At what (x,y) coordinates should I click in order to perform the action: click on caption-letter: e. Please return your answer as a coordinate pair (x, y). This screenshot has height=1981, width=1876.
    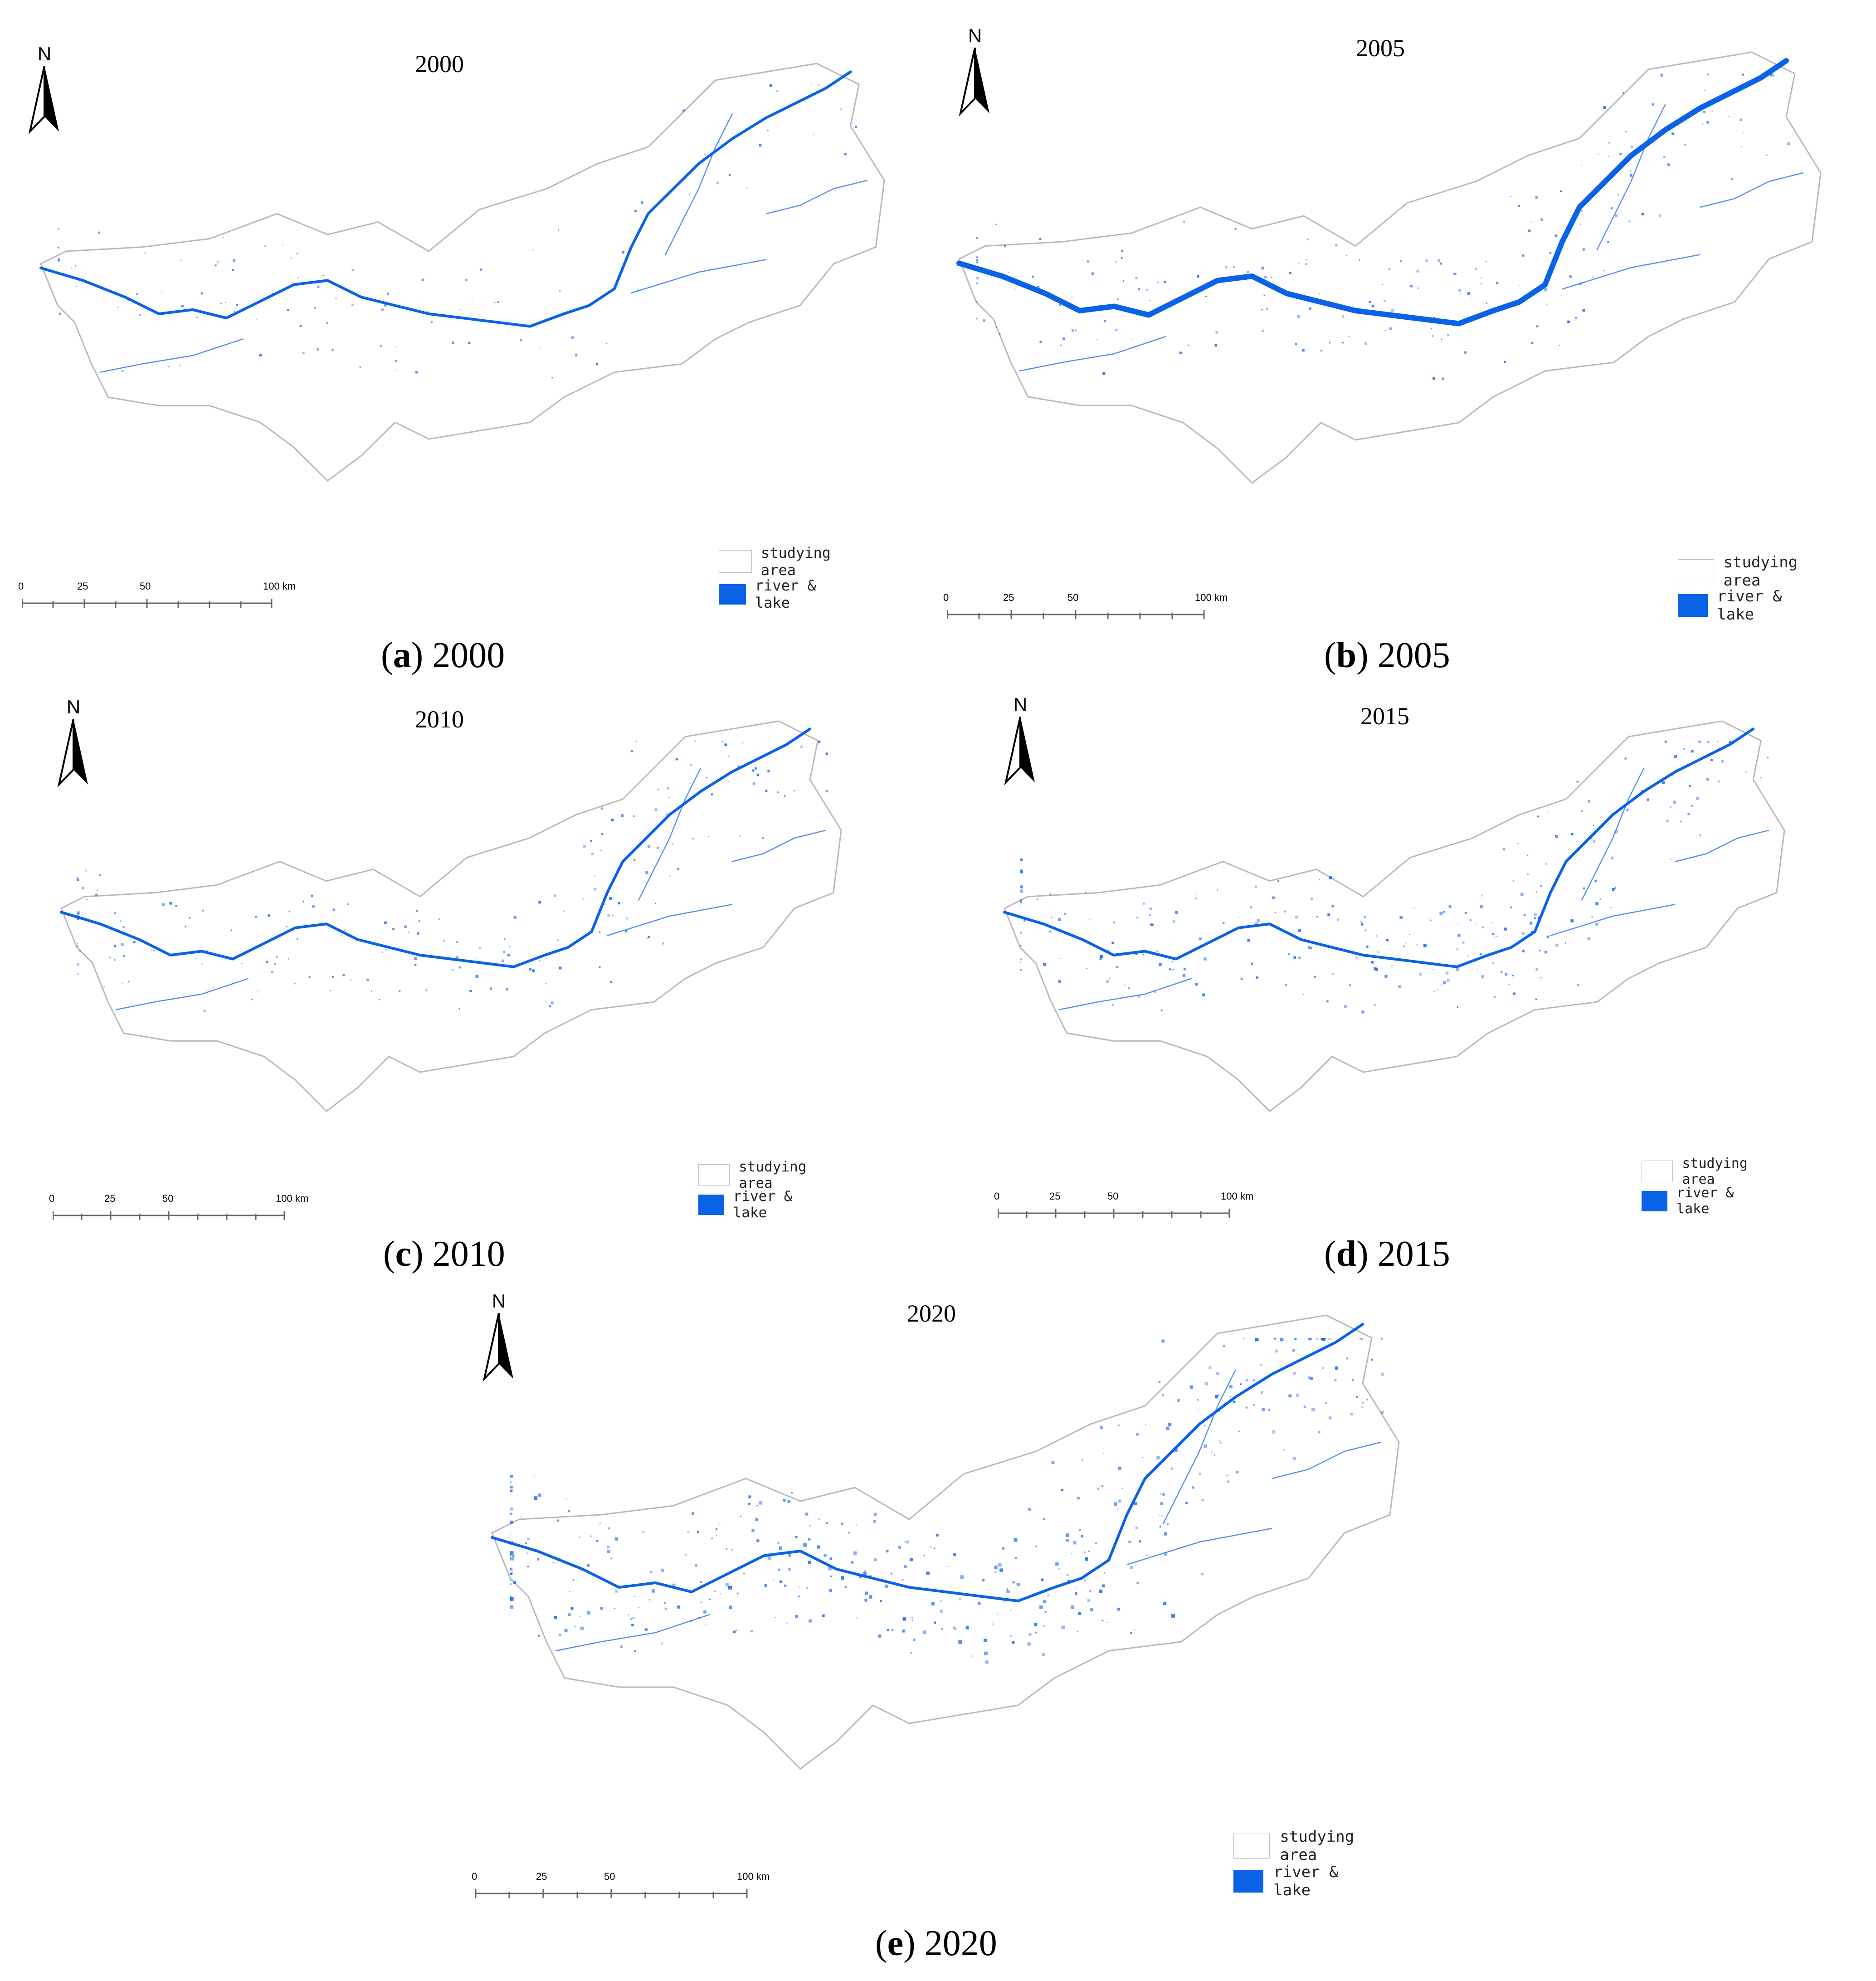
    Looking at the image, I should click on (895, 1943).